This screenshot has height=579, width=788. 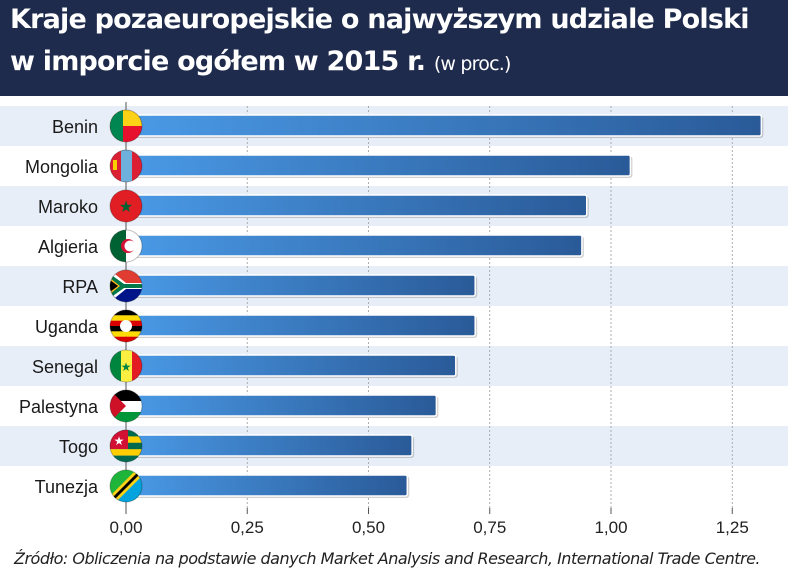 I want to click on bar-mongolia, so click(x=378, y=165).